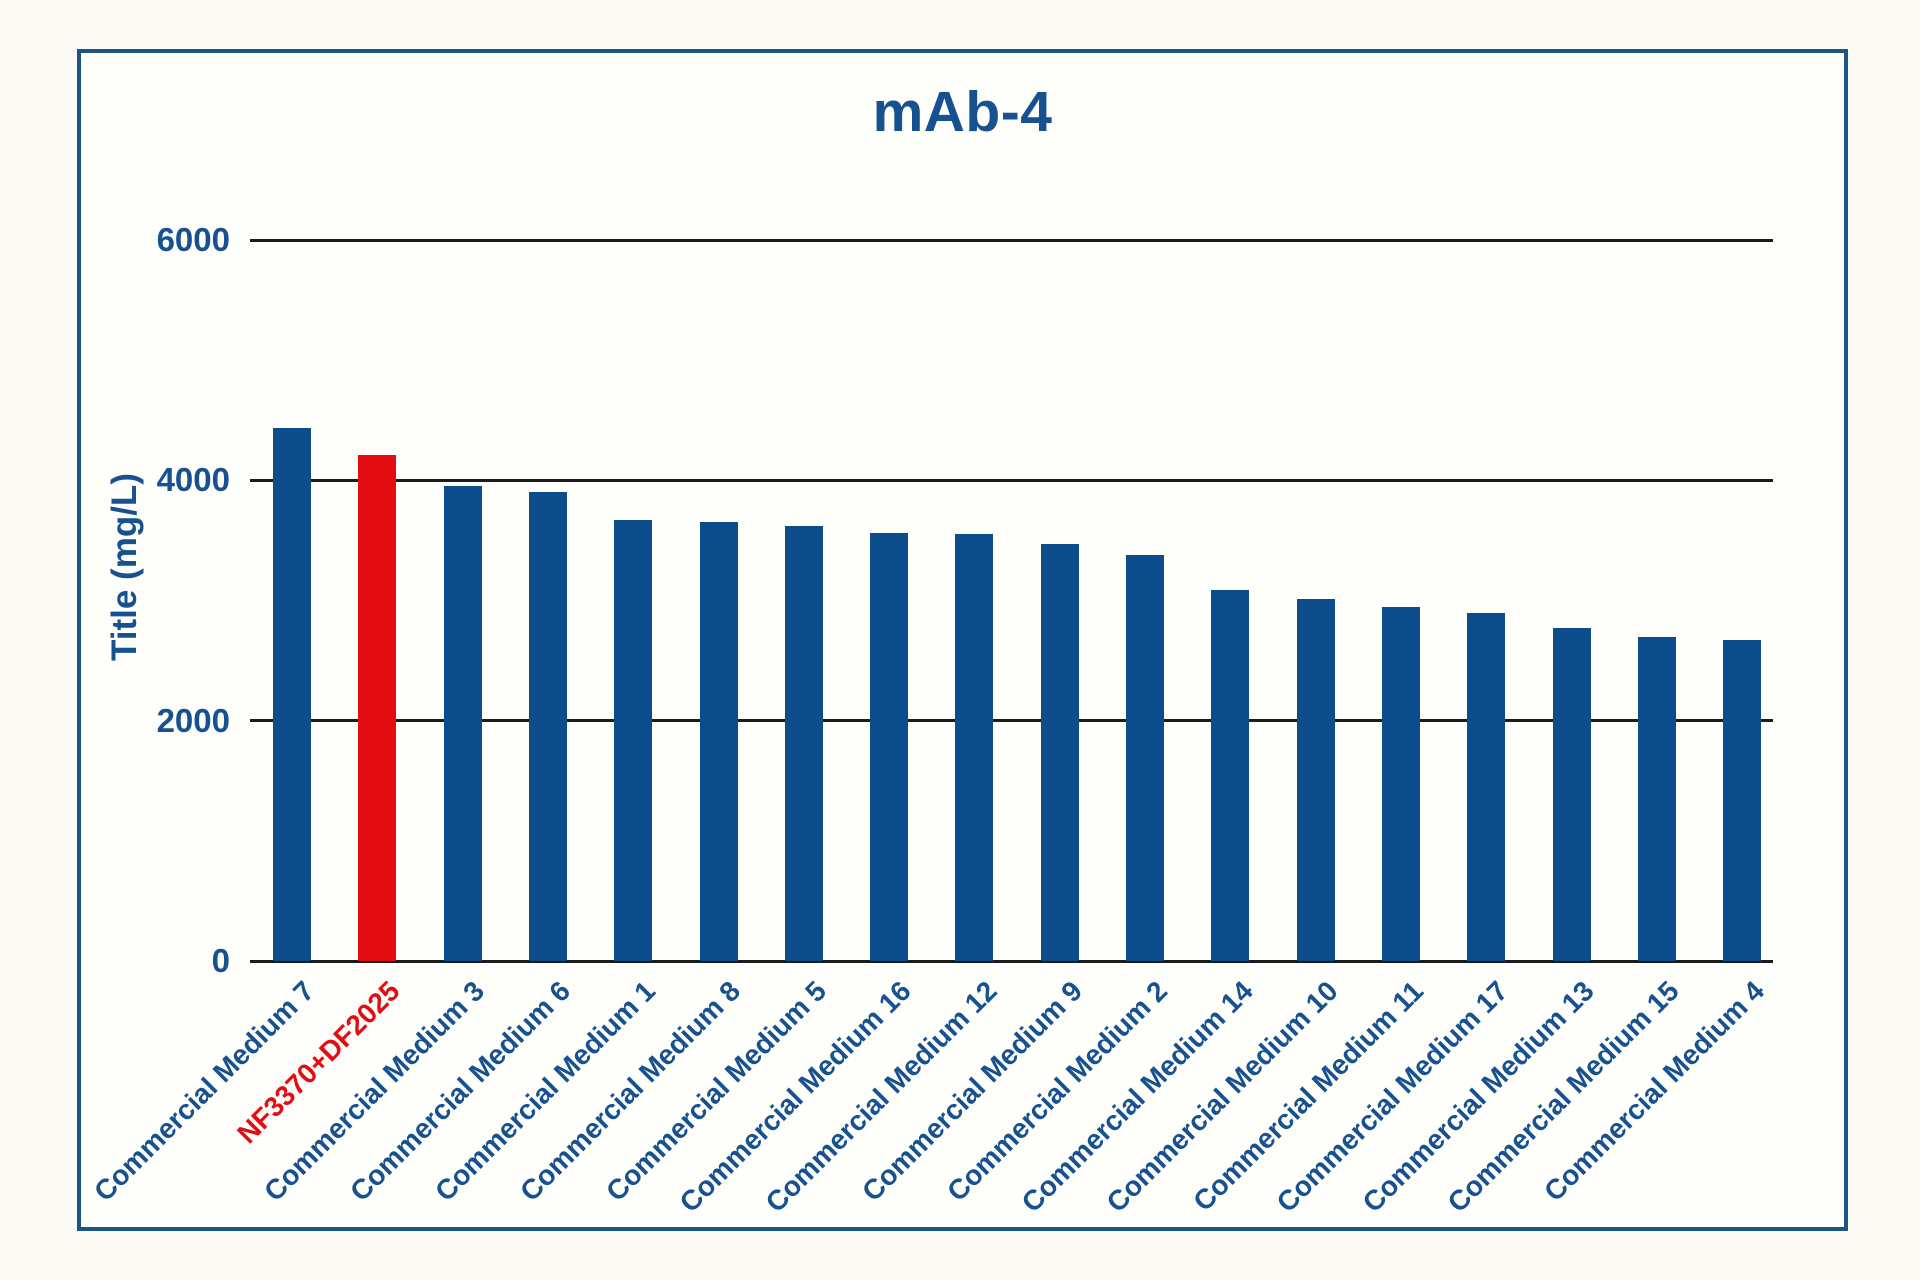 Image resolution: width=1920 pixels, height=1280 pixels. What do you see at coordinates (1011, 721) in the screenshot?
I see `gridline-2000` at bounding box center [1011, 721].